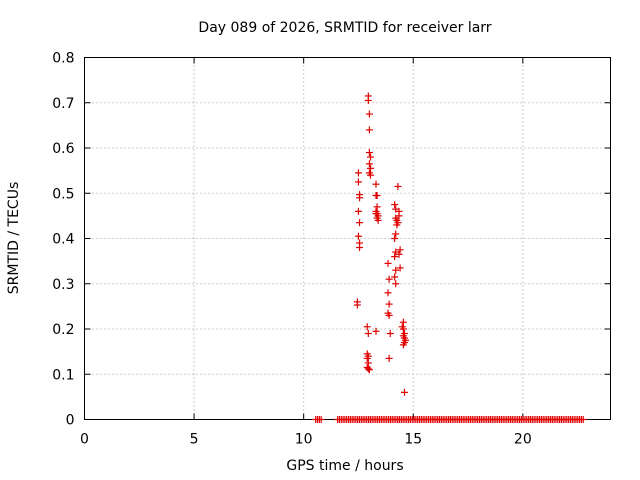  I want to click on y-tick-label: 0.5, so click(63, 194).